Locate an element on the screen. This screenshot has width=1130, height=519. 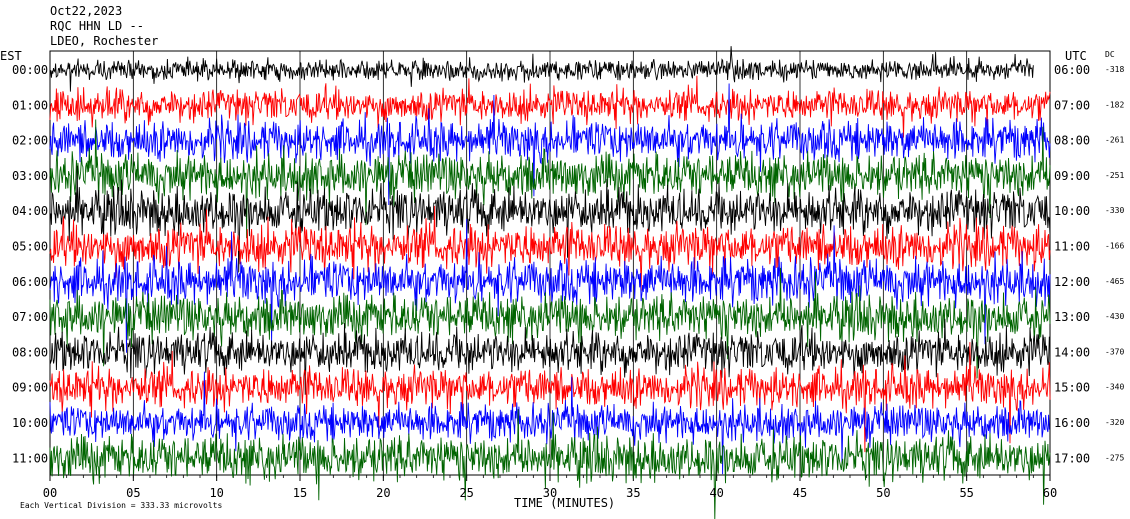
dc-offset-label: -465 is located at coordinates (1114, 281).